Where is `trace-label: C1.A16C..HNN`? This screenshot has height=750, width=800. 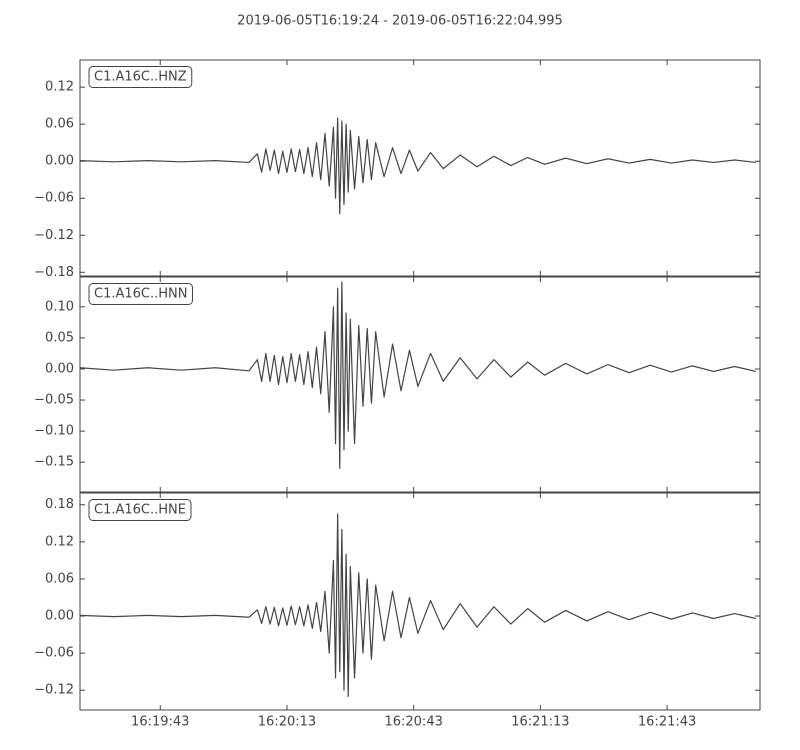
trace-label: C1.A16C..HNN is located at coordinates (140, 294).